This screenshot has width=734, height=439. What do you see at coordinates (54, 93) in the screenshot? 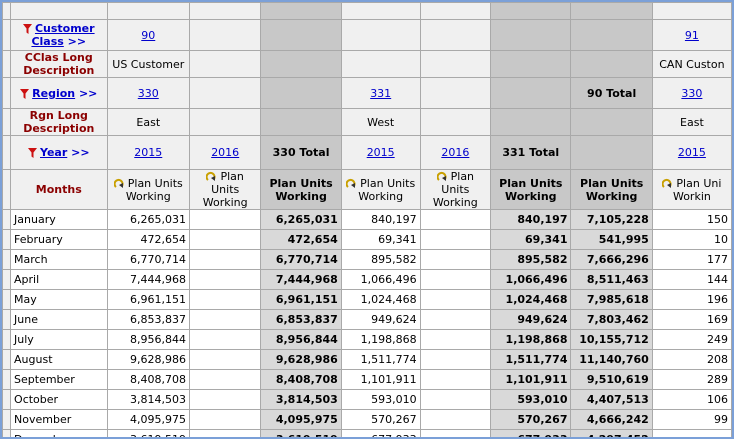
I see `row-header-label: Region` at bounding box center [54, 93].